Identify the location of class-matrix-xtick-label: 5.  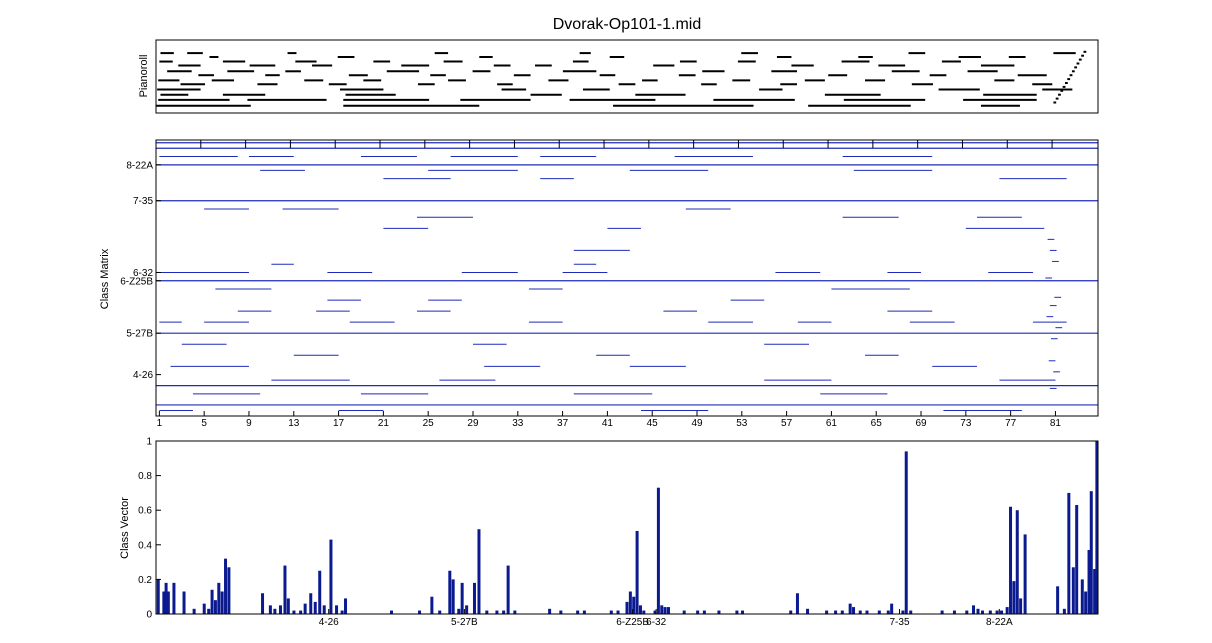
(204, 423).